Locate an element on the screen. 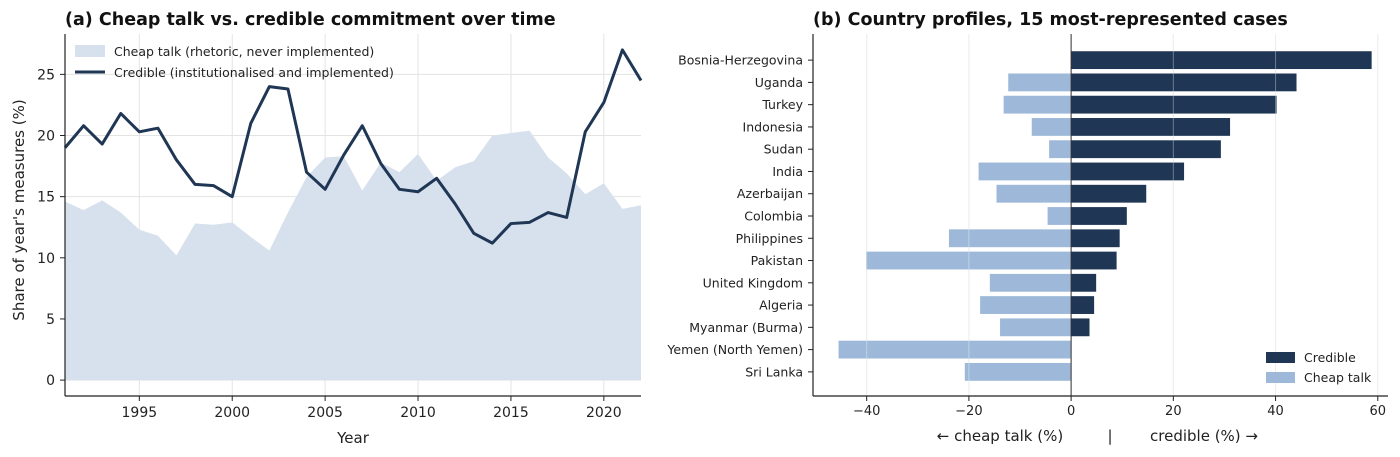 The height and width of the screenshot is (457, 1400). y-tick-label: 0 is located at coordinates (50, 381).